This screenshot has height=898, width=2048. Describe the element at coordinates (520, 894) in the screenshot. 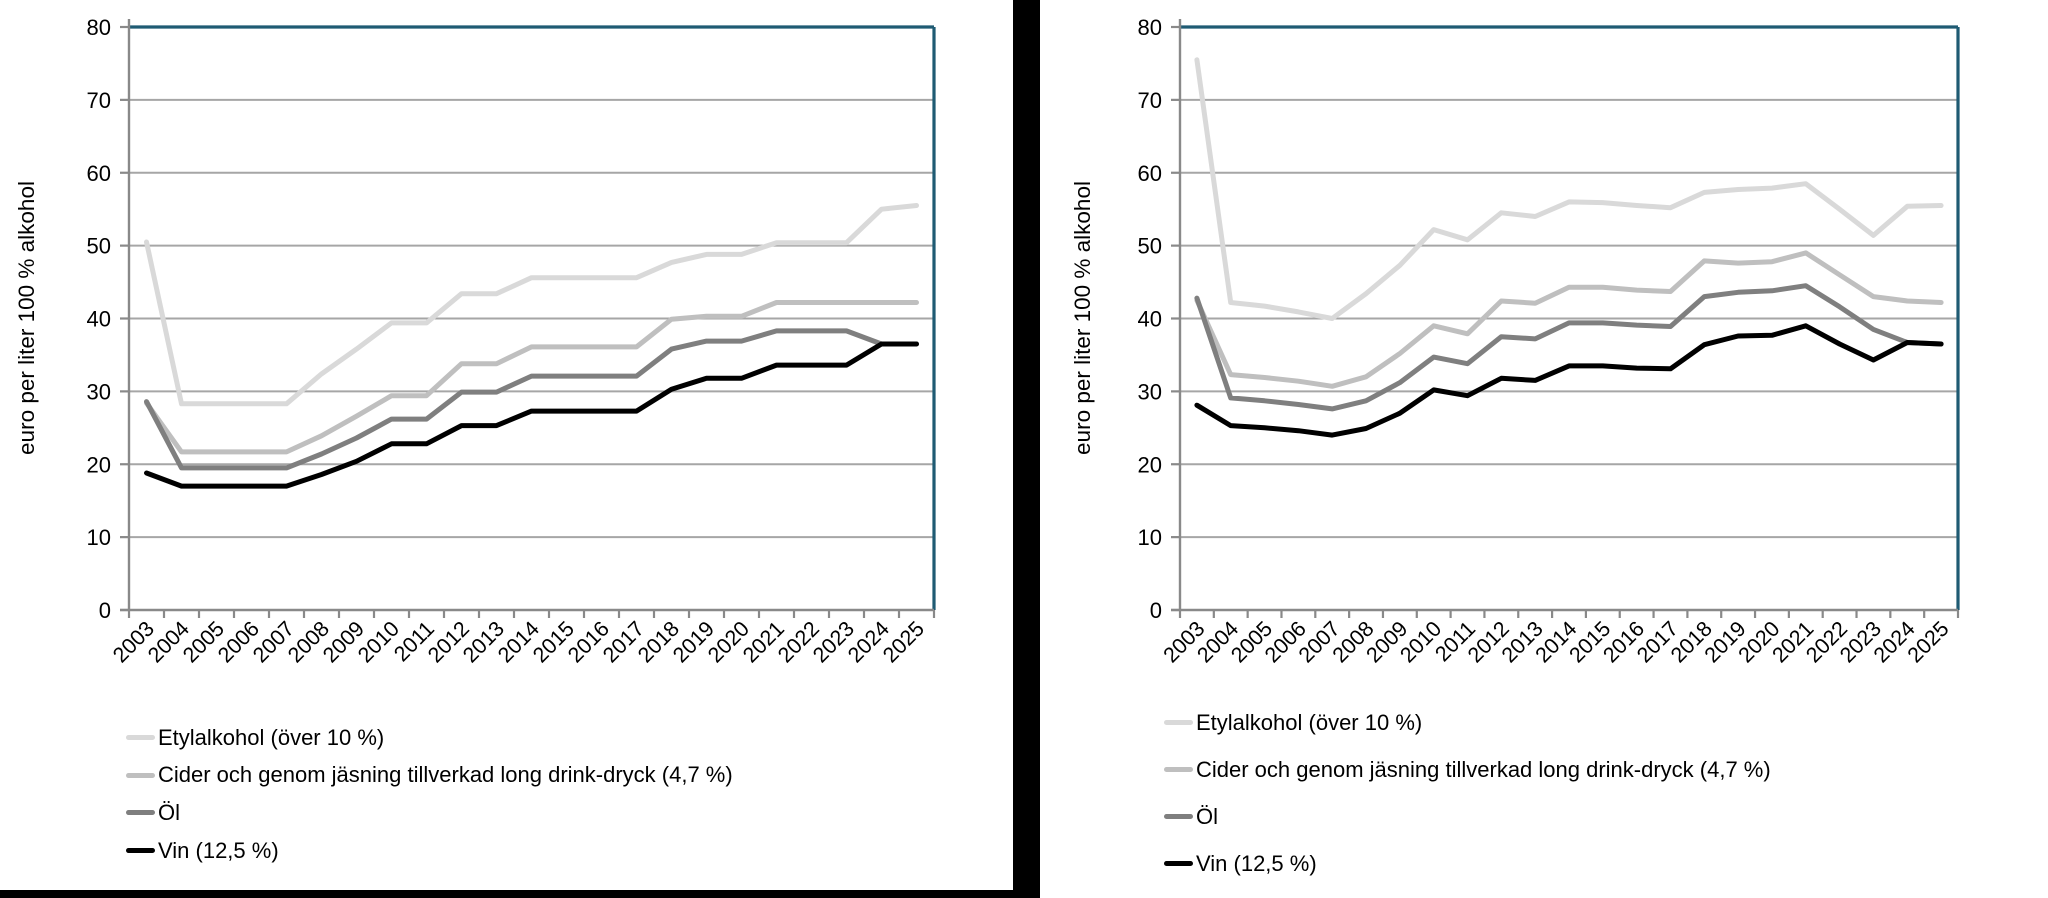

I see `left-panel-bottom-border` at that location.